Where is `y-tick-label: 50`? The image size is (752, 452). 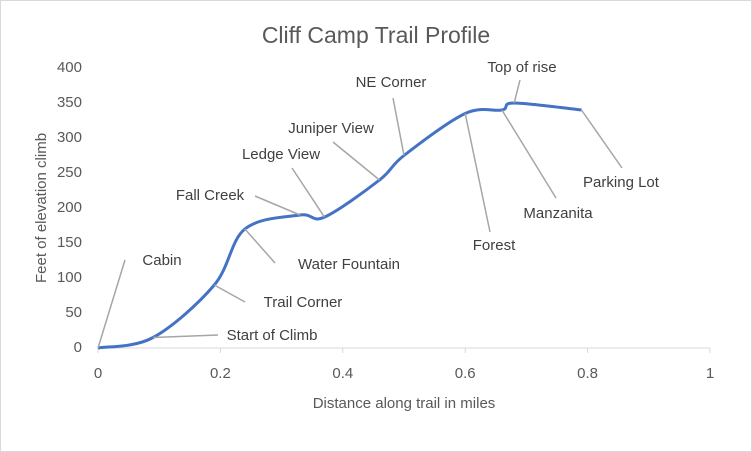
y-tick-label: 50 is located at coordinates (73, 312).